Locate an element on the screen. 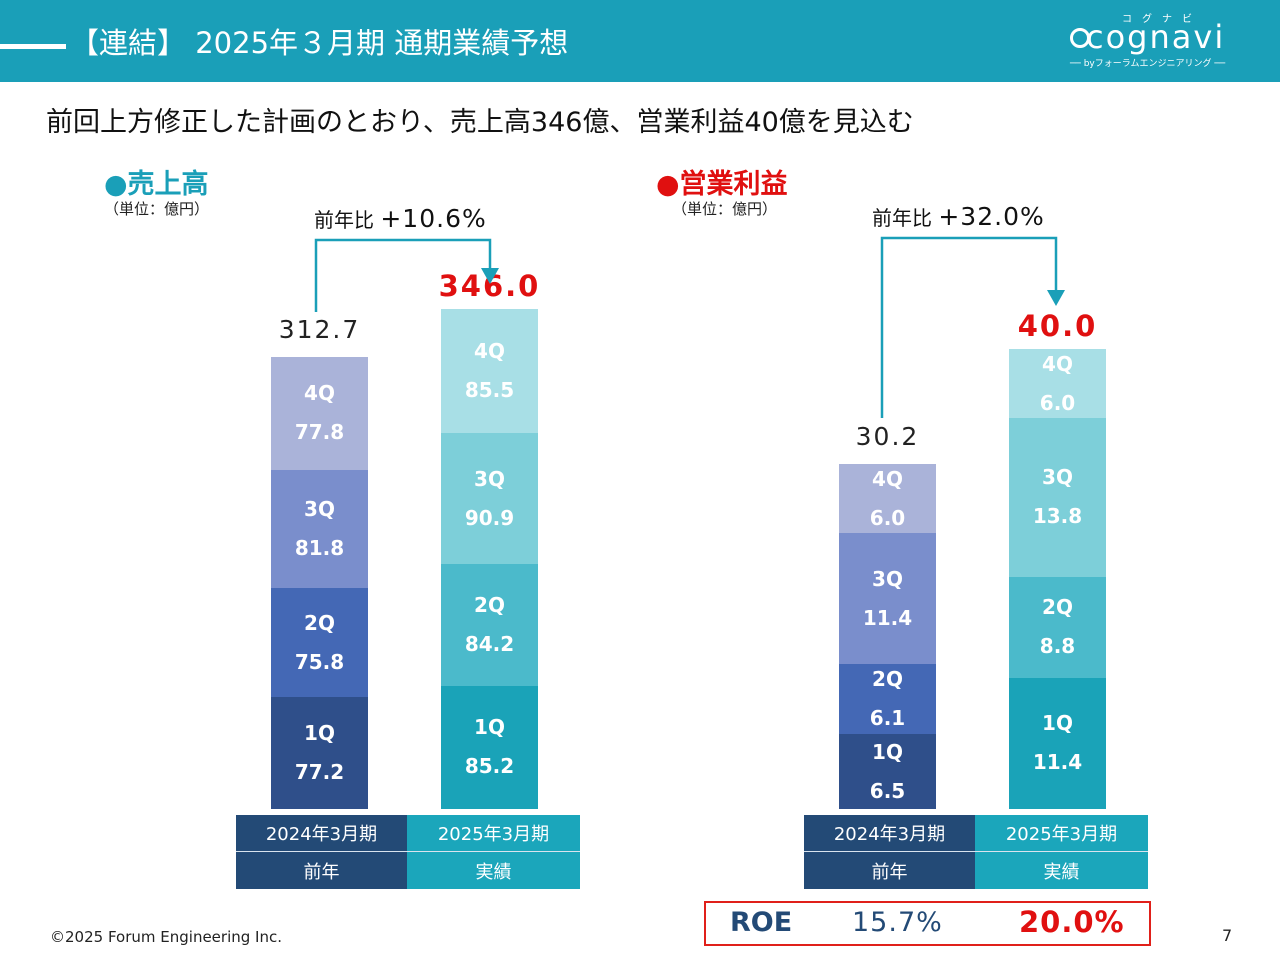  segment-value-label: 6.1 is located at coordinates (887, 718).